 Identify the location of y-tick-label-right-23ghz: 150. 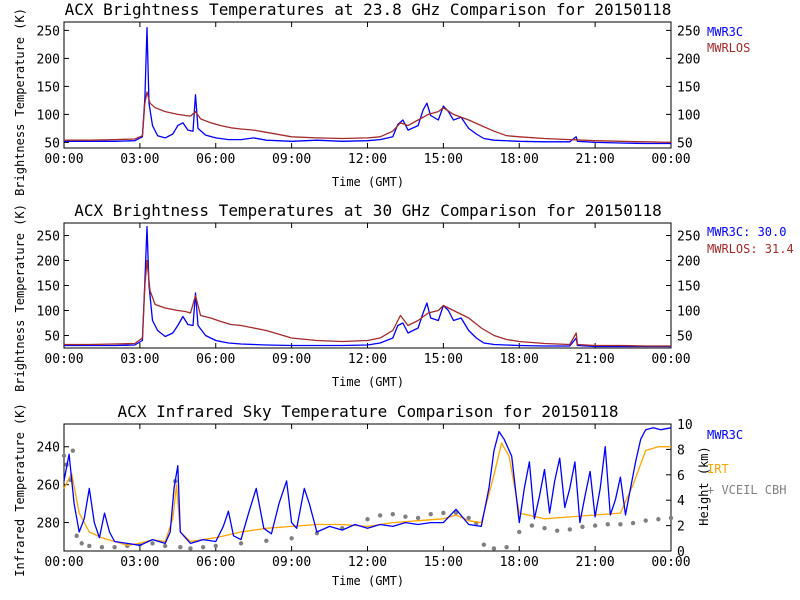
(688, 87).